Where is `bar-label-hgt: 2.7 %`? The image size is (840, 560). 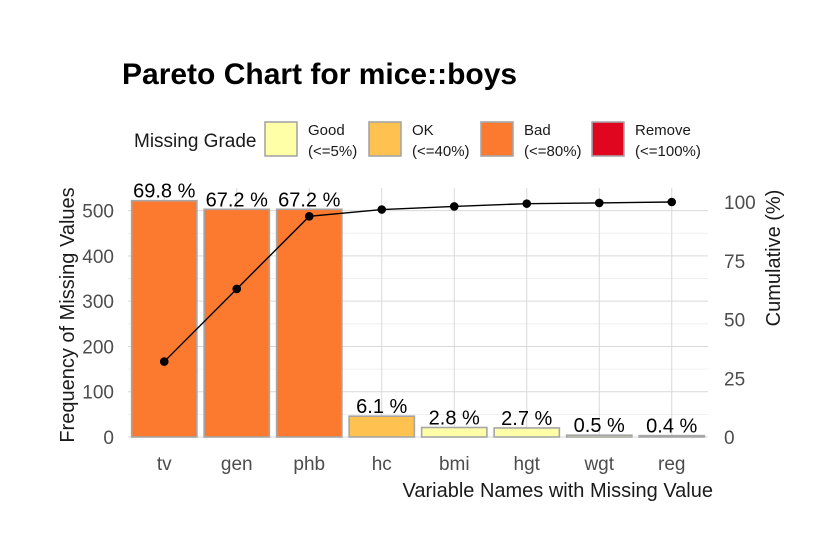
bar-label-hgt: 2.7 % is located at coordinates (526, 419).